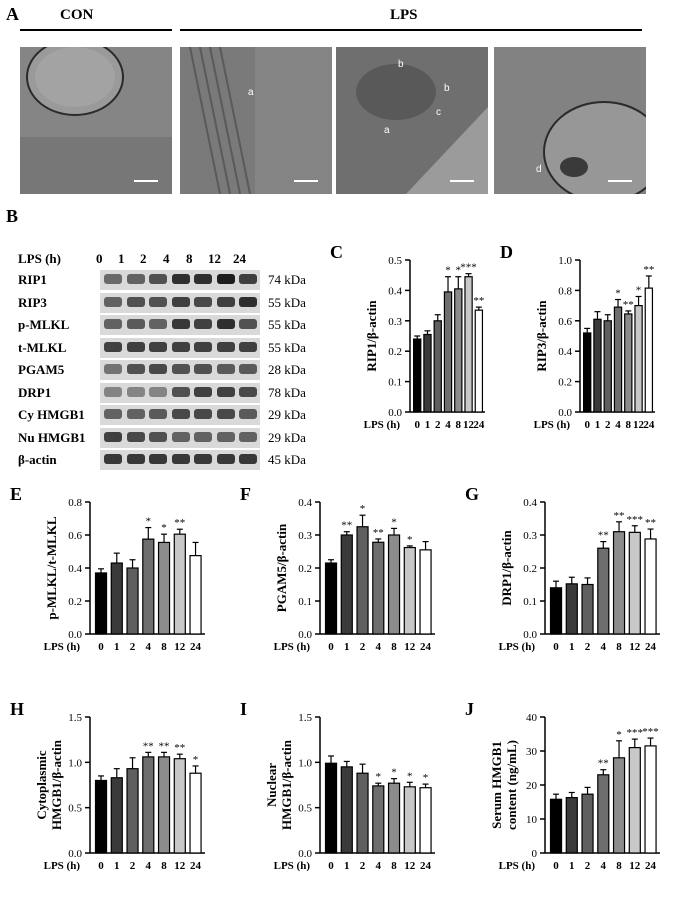 The width and height of the screenshot is (677, 913). I want to click on em-micrograph-lps-1: a, so click(256, 120).